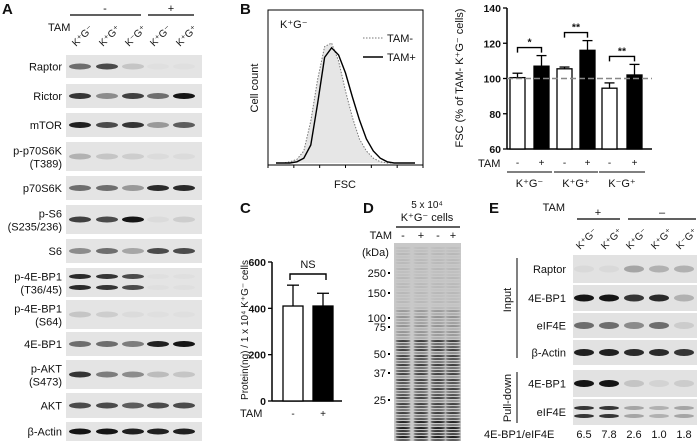 The width and height of the screenshot is (700, 441). What do you see at coordinates (453, 236) in the screenshot?
I see `tam-lane: +` at bounding box center [453, 236].